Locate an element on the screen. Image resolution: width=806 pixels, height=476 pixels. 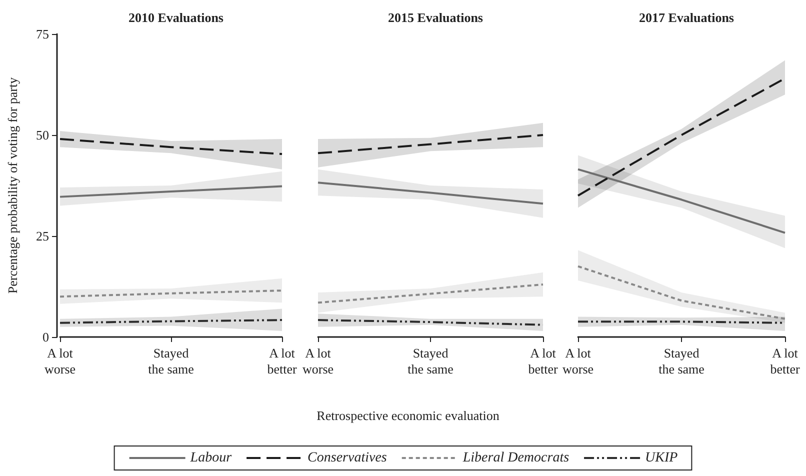
legend-label: UKIP is located at coordinates (661, 458).